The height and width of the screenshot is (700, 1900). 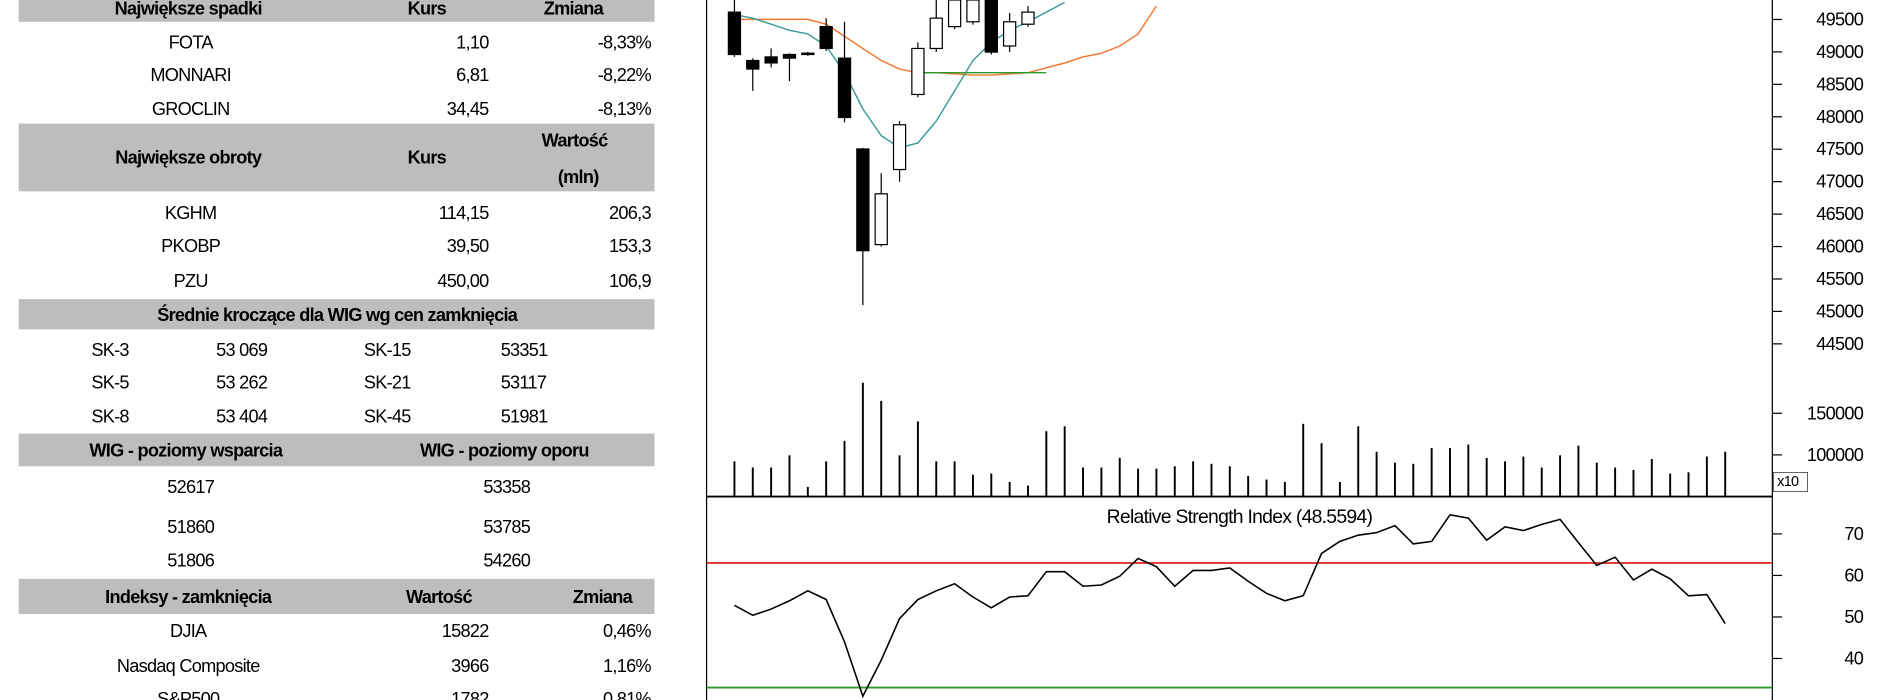 I want to click on table-cell: 1,16%, so click(x=627, y=666).